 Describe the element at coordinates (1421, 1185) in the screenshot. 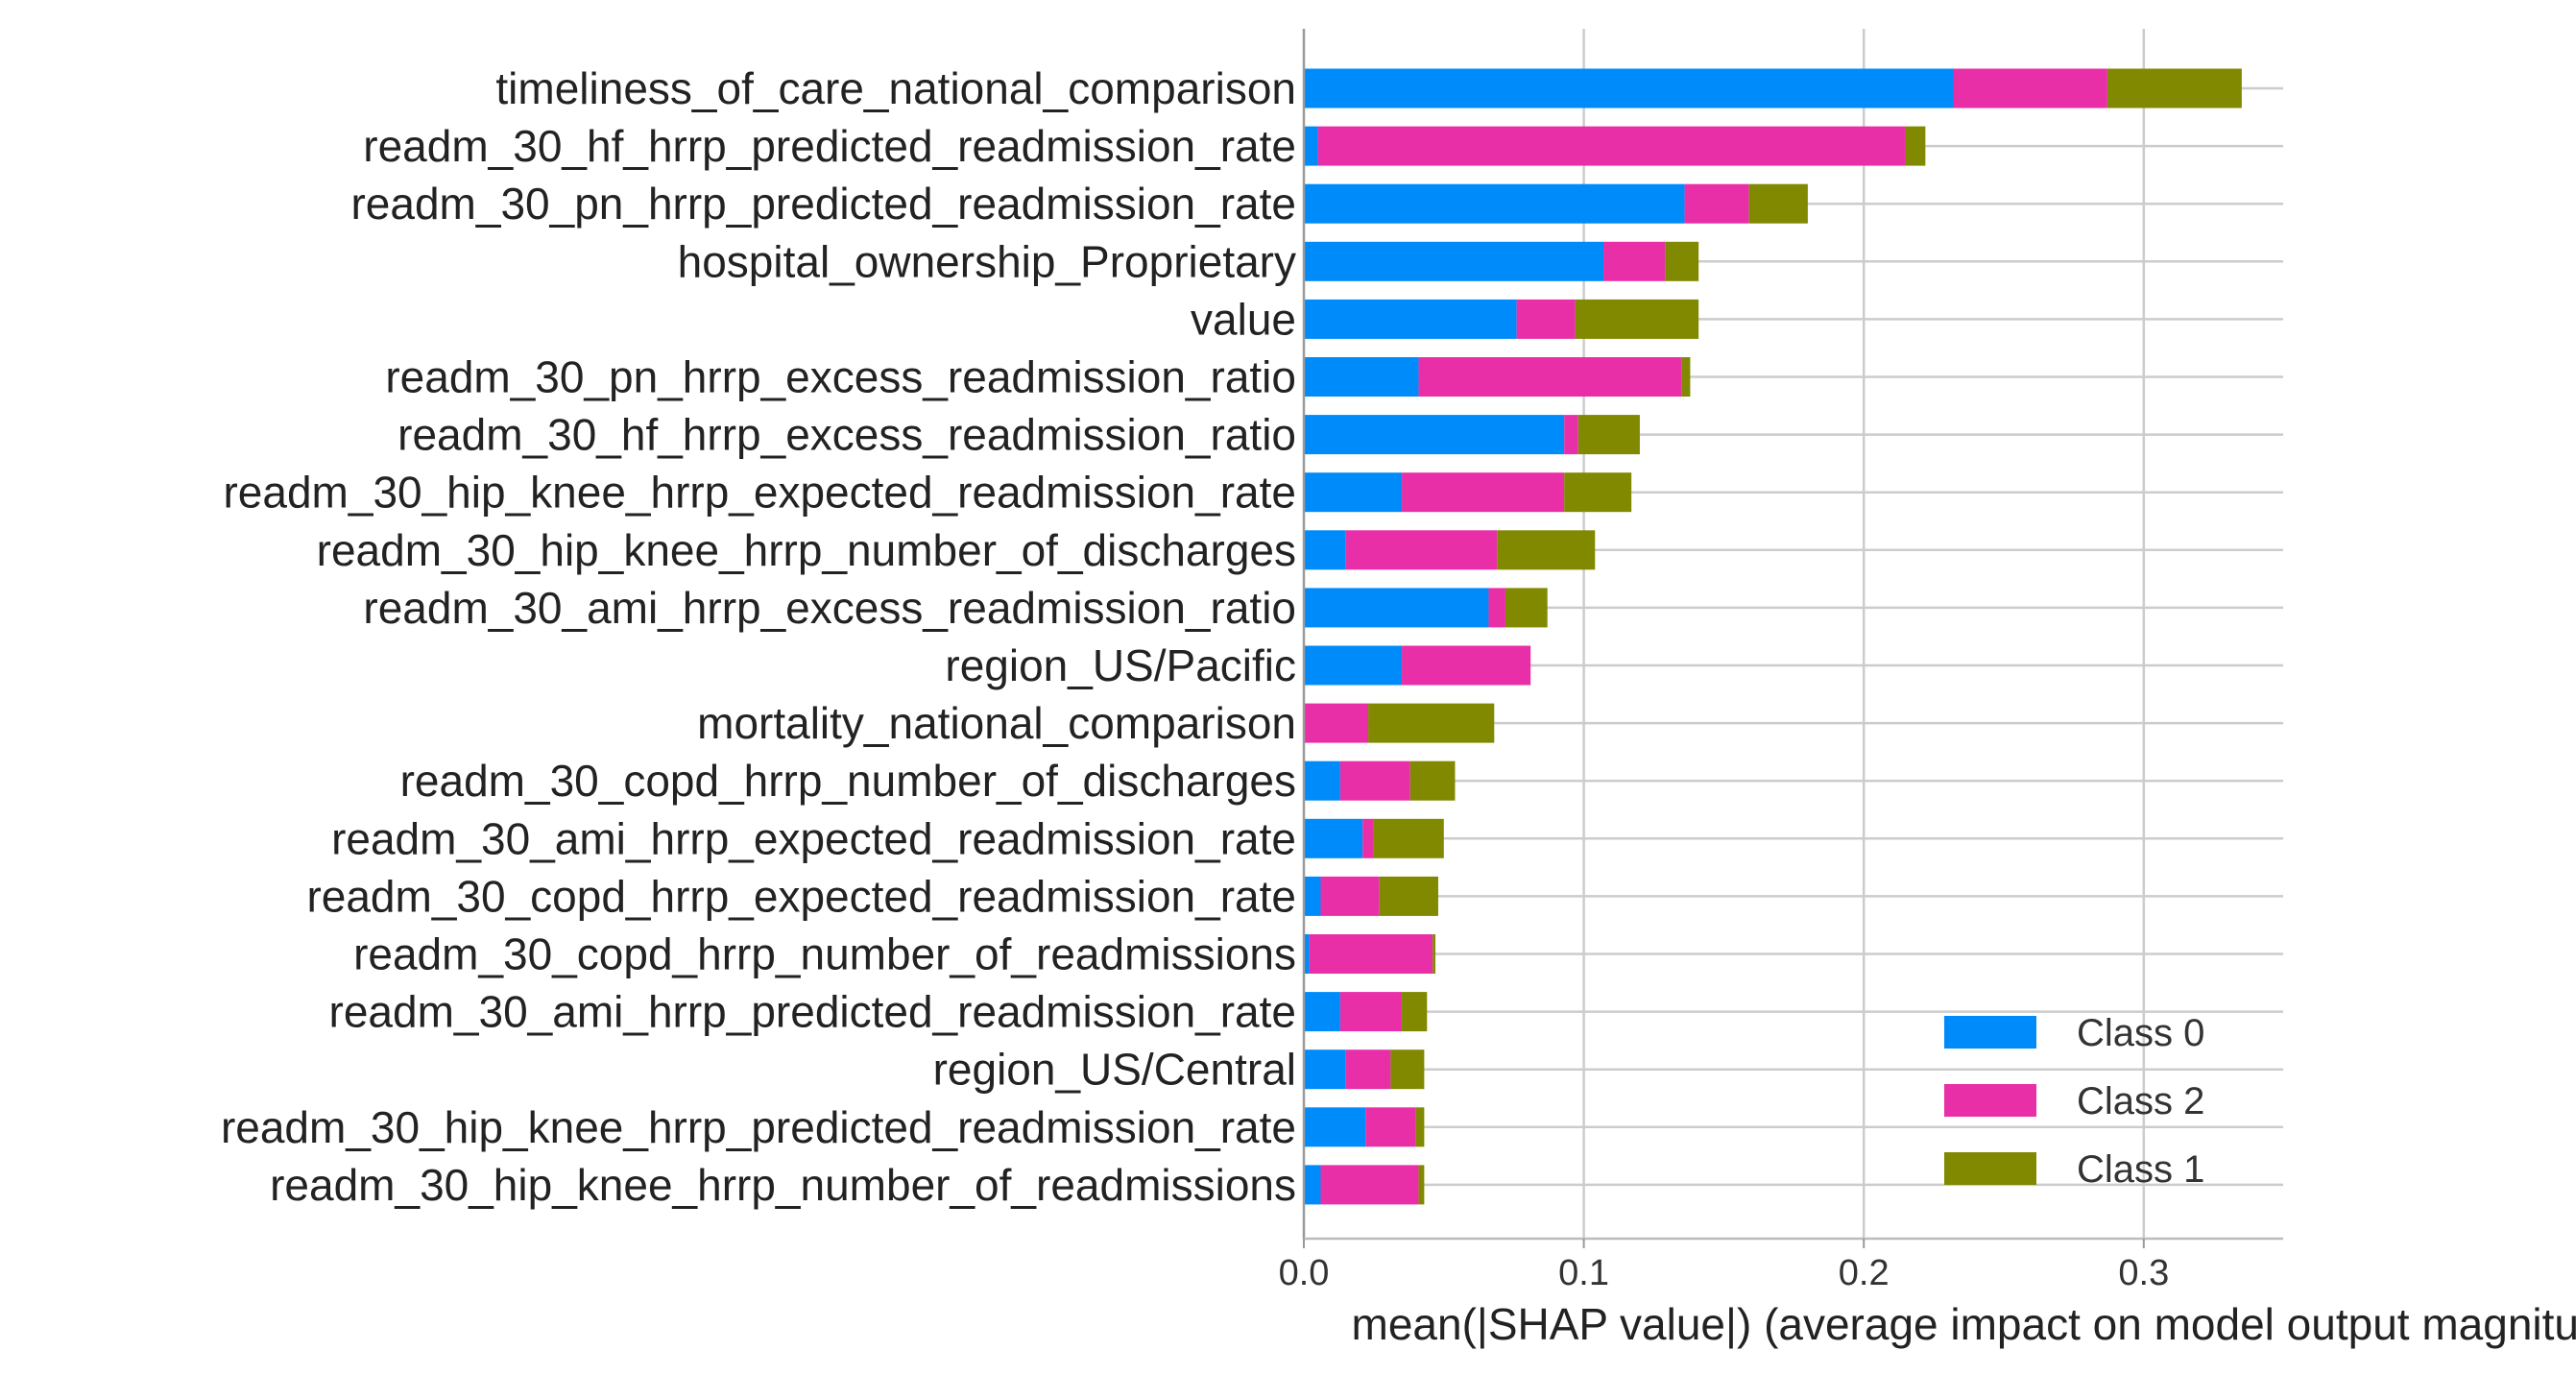

I see `bar-class-1-readm-30-hip-knee-hrrp-number-of-readmissions` at that location.